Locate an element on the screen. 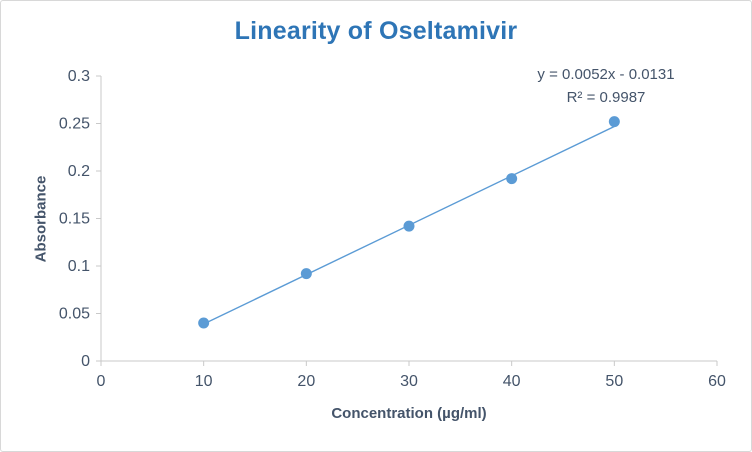  x-tick-label: 30 is located at coordinates (409, 381).